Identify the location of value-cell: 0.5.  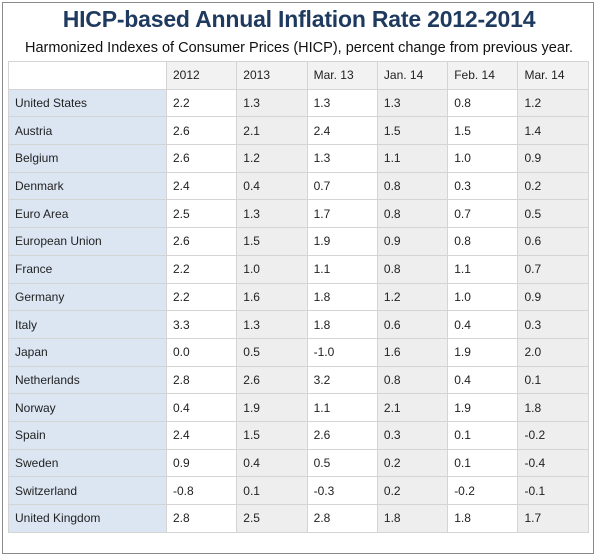
(553, 214).